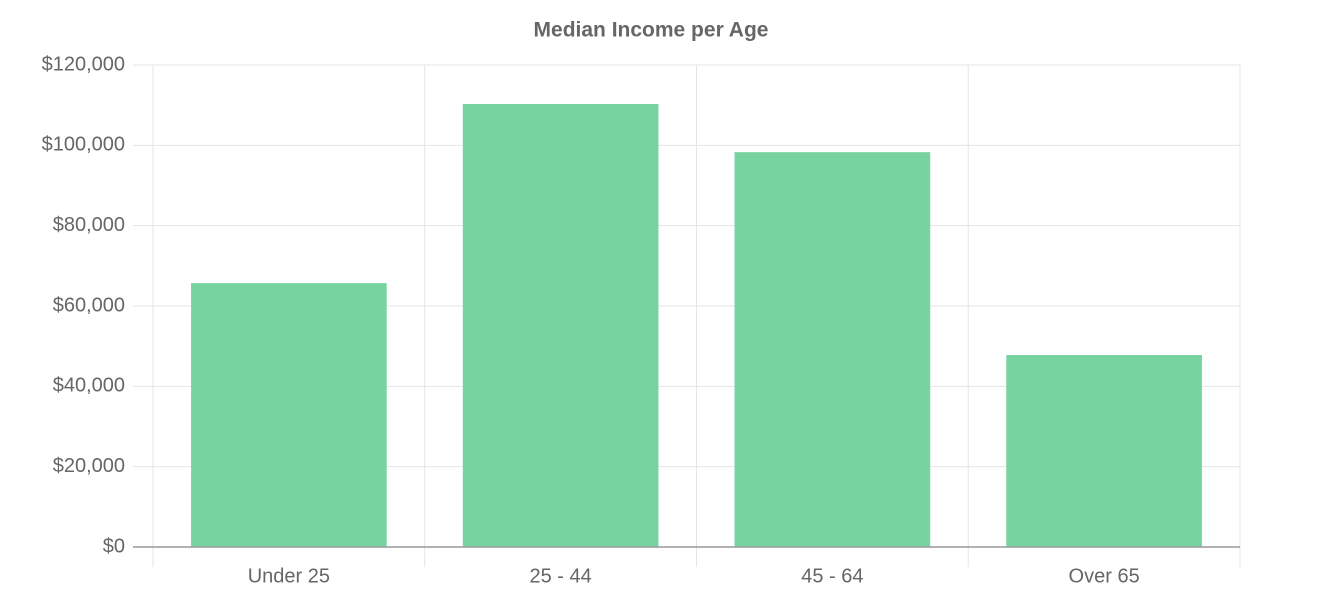  I want to click on x-tick-label: 45 - 64, so click(832, 576).